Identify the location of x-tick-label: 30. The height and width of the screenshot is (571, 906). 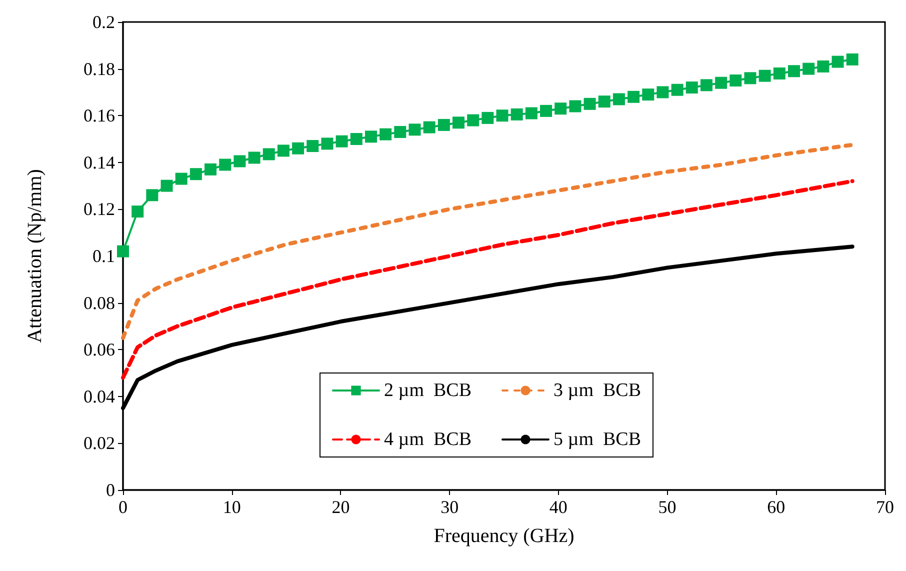
(449, 507).